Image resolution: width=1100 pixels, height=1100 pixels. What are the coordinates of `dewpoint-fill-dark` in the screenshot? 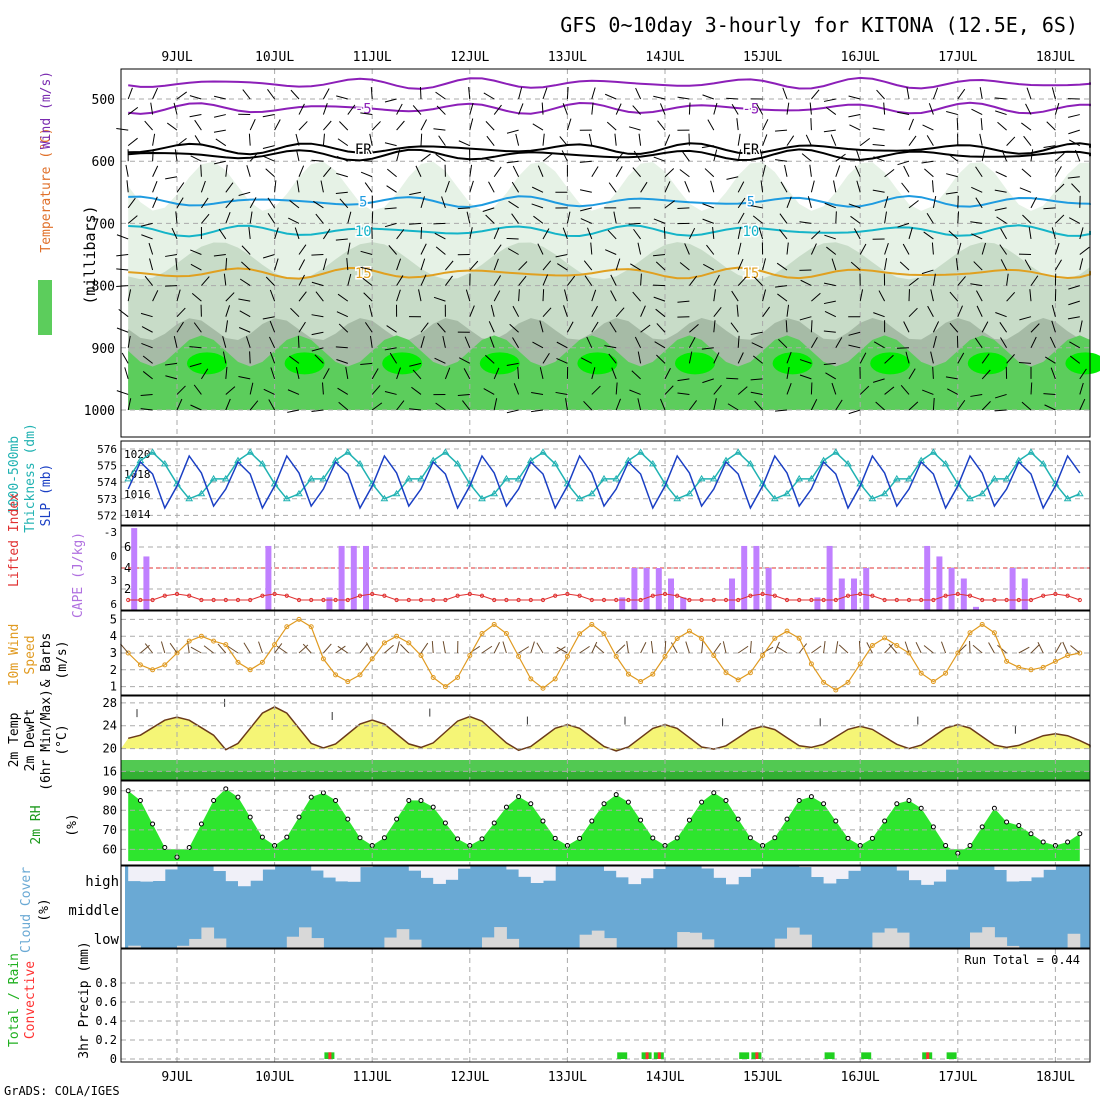 It's located at (605, 775).